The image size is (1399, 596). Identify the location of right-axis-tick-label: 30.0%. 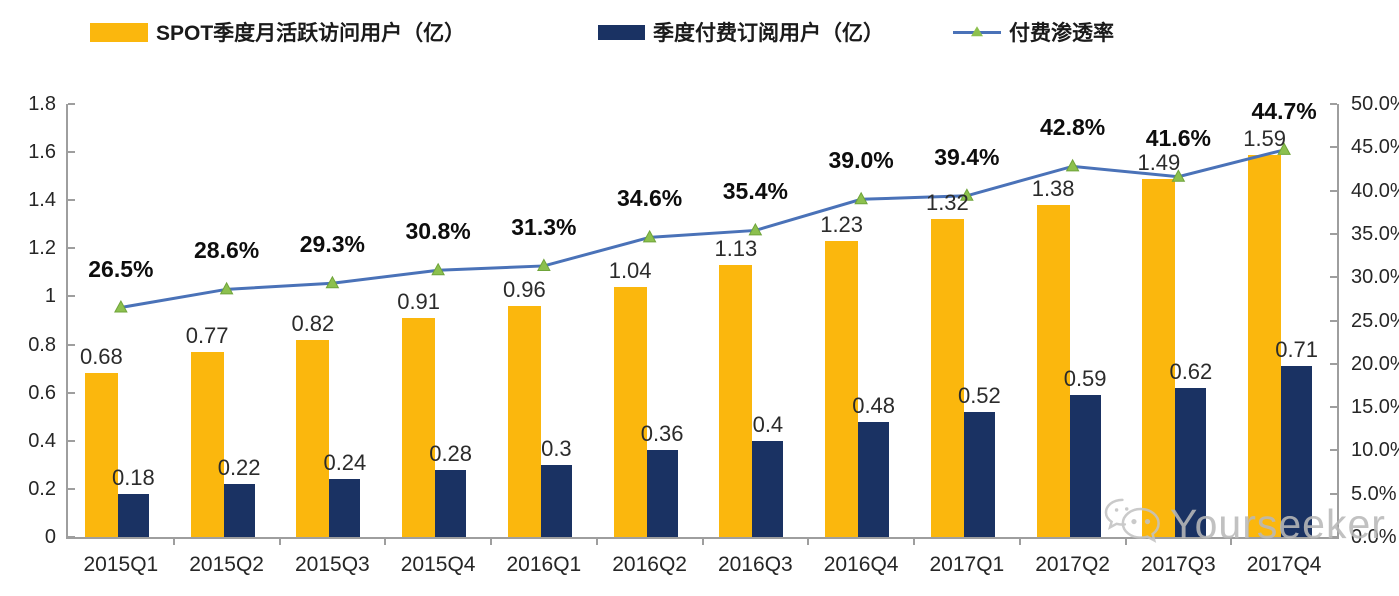
(1375, 277).